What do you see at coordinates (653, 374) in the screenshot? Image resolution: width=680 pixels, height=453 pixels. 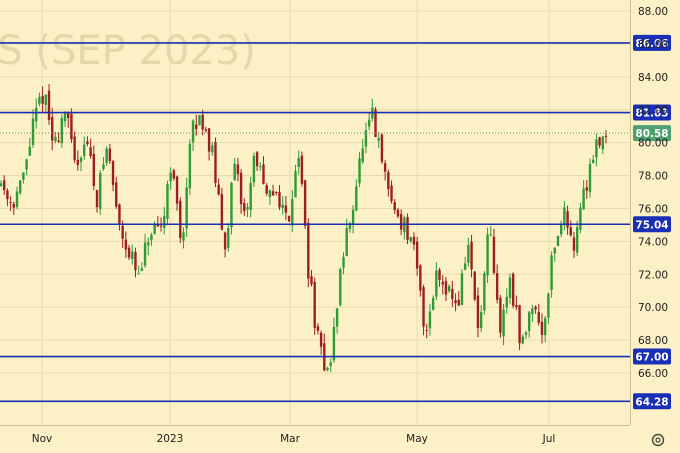 I see `y-tick-label: 66.00` at bounding box center [653, 374].